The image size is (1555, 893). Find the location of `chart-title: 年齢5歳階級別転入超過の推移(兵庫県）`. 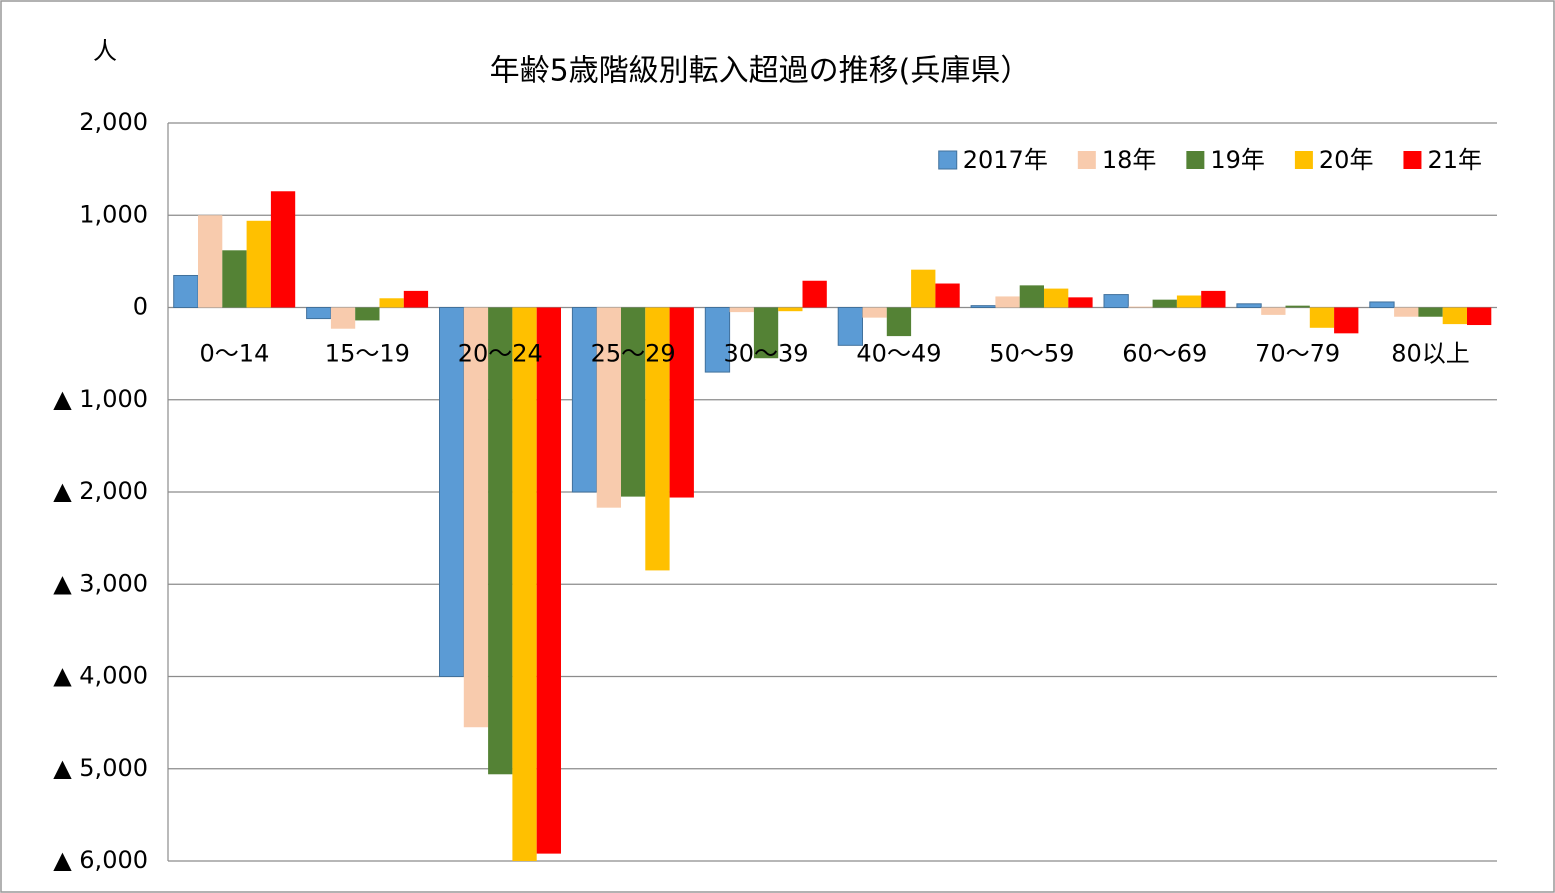

chart-title: 年齢5歳階級別転入超過の推移(兵庫県） is located at coordinates (760, 71).